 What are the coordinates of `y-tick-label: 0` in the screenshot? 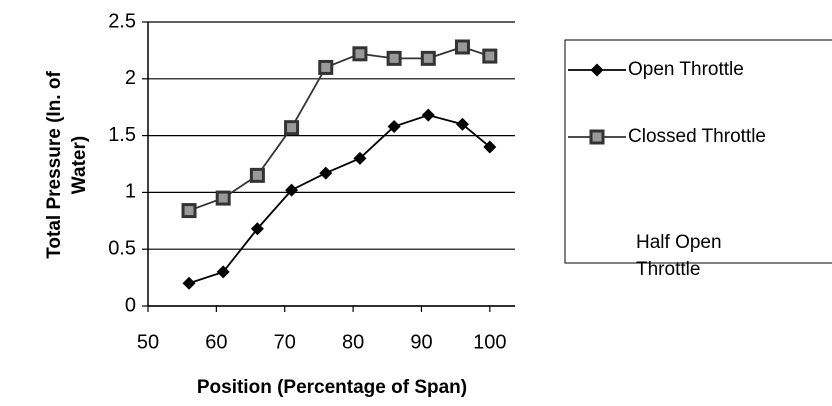 It's located at (130, 305).